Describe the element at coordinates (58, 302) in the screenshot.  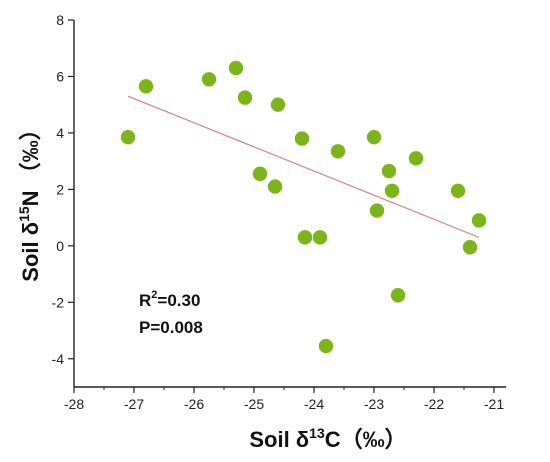
I see `y-tick-label: -2` at that location.